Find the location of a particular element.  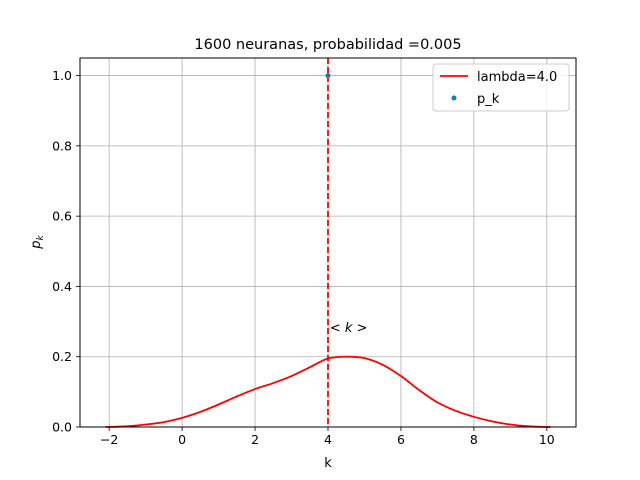

y-axis-label: pk is located at coordinates (37, 241).